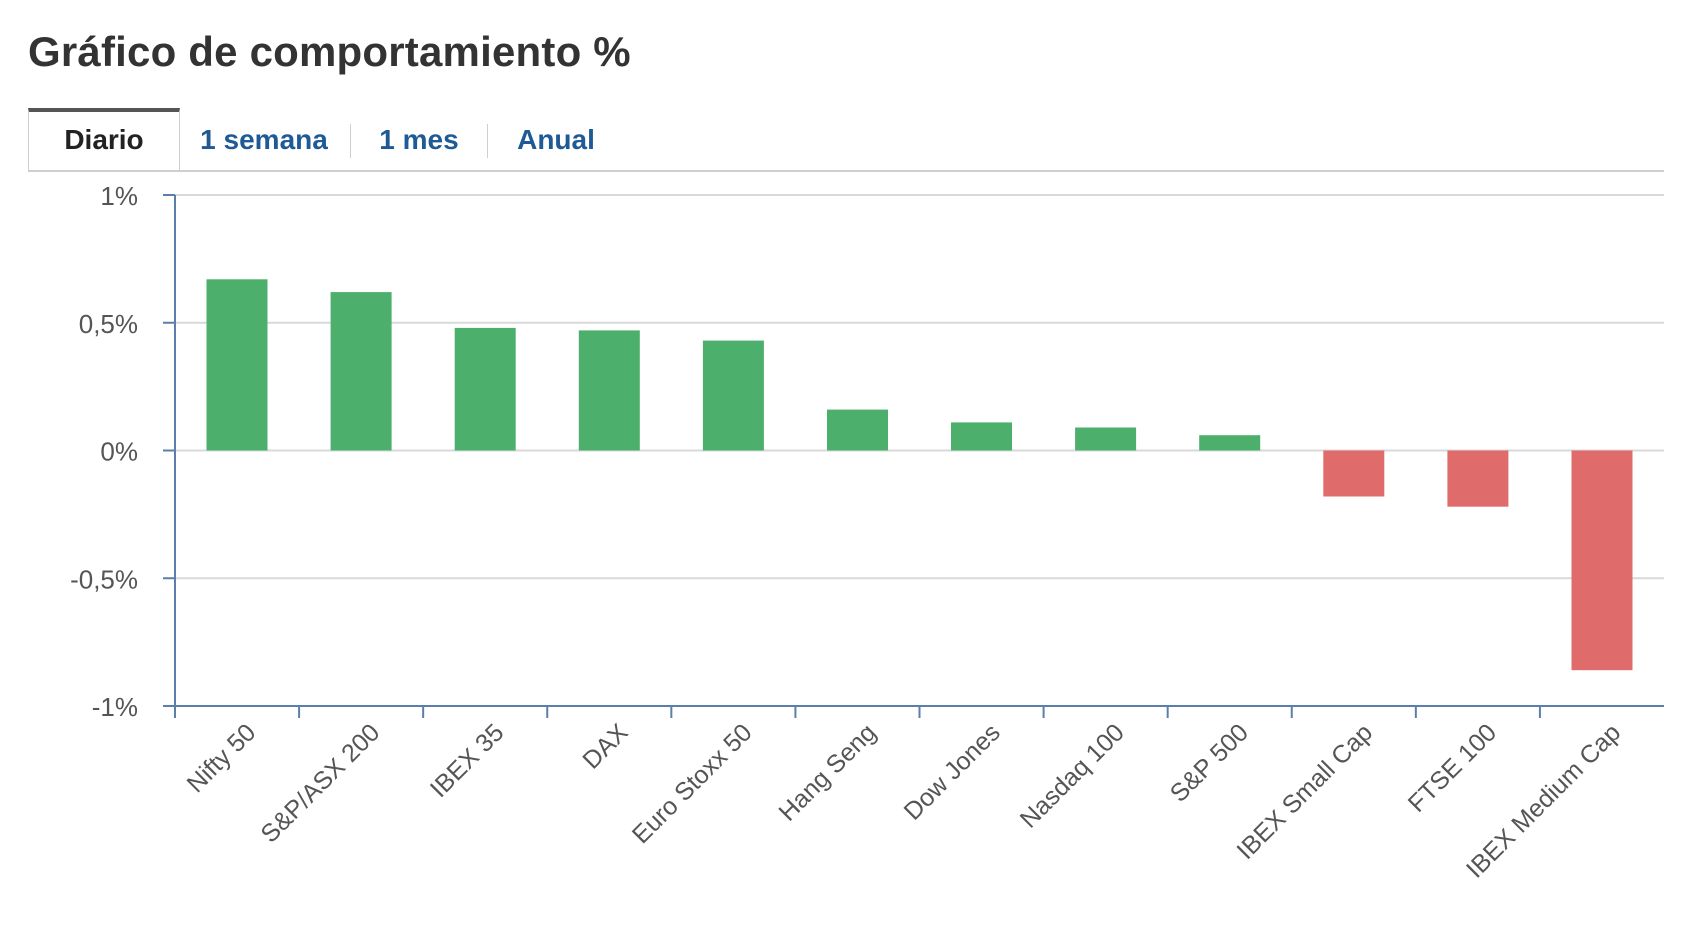 The image size is (1681, 931). Describe the element at coordinates (321, 783) in the screenshot. I see `x-tick-label: S&P/ASX 200` at that location.